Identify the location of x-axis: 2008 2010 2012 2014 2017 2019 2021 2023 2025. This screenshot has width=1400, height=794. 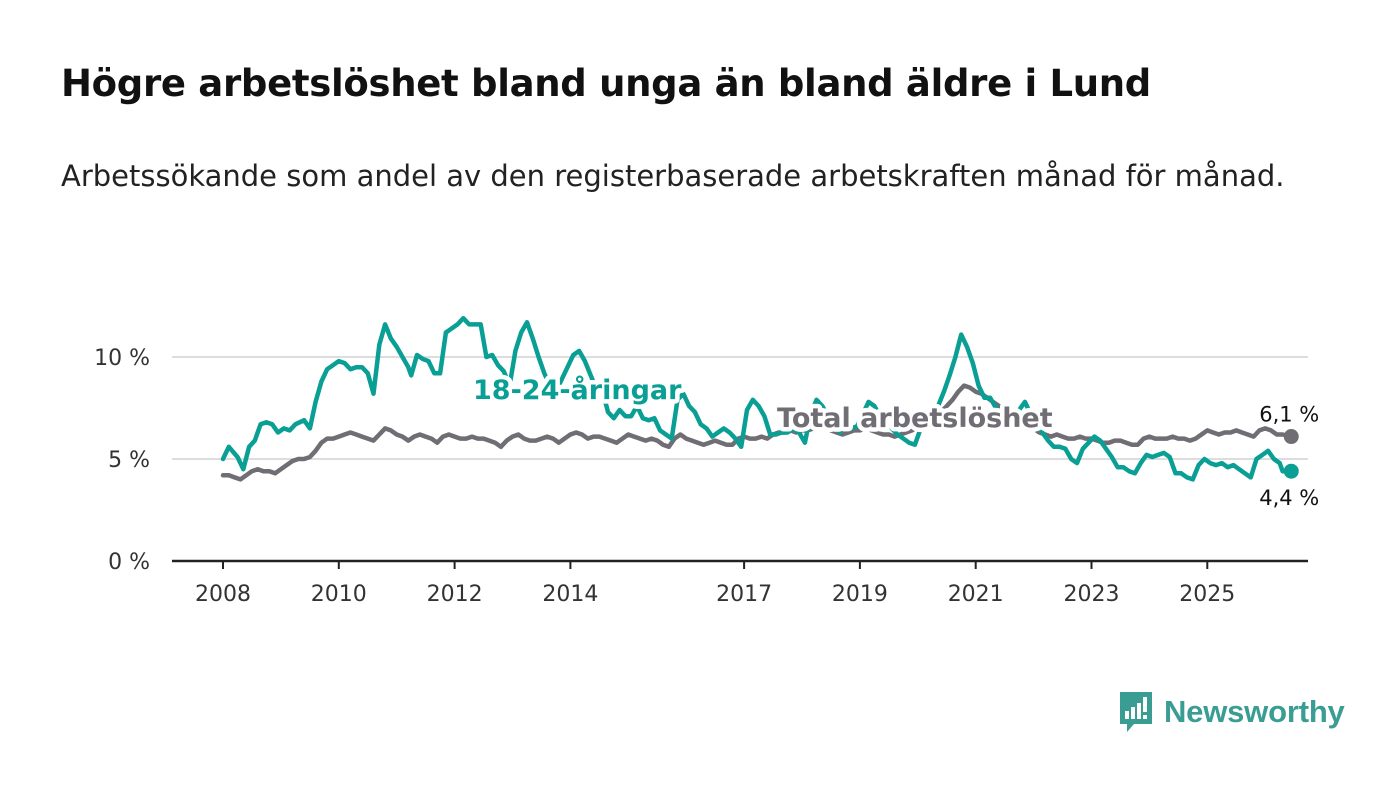
(740, 583).